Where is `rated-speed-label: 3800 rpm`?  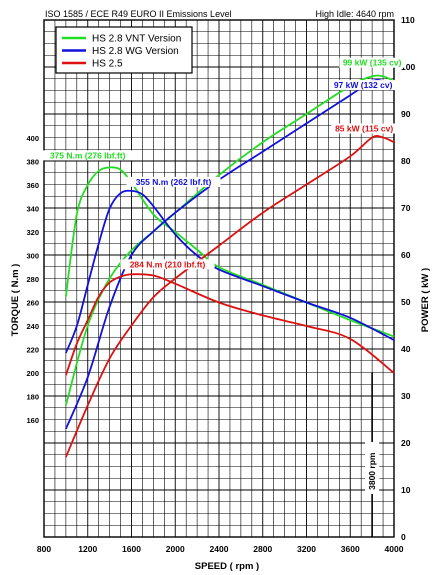 rated-speed-label: 3800 rpm is located at coordinates (372, 471).